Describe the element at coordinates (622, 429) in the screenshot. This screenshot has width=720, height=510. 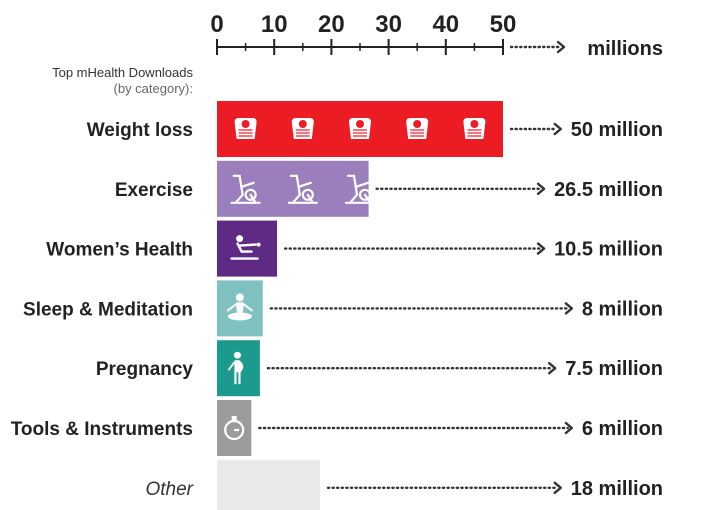
I see `value-label: 6 million` at that location.